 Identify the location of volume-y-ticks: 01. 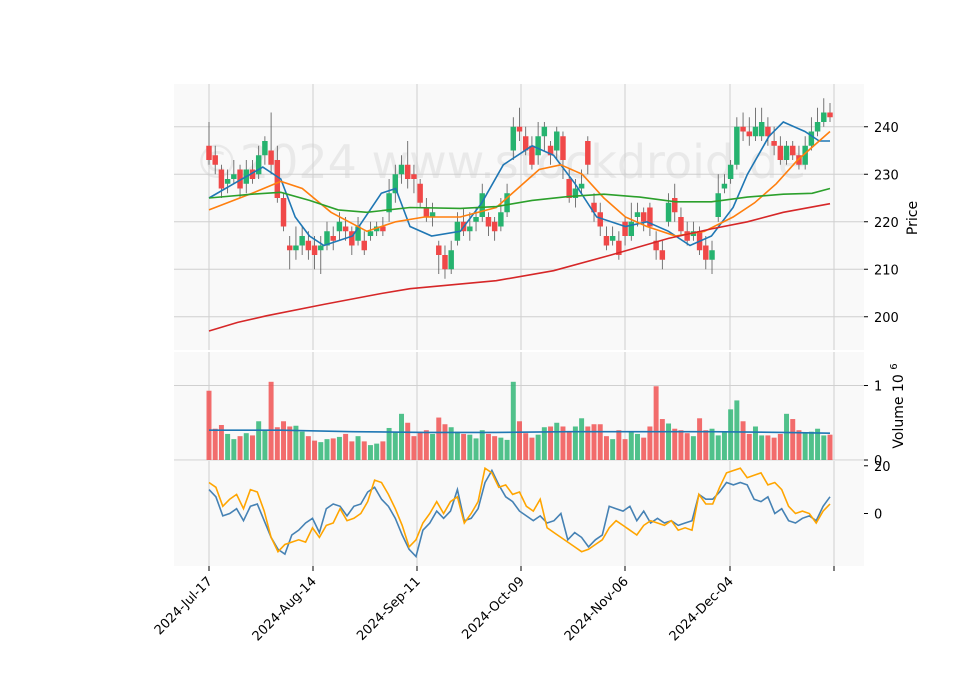
(873, 424).